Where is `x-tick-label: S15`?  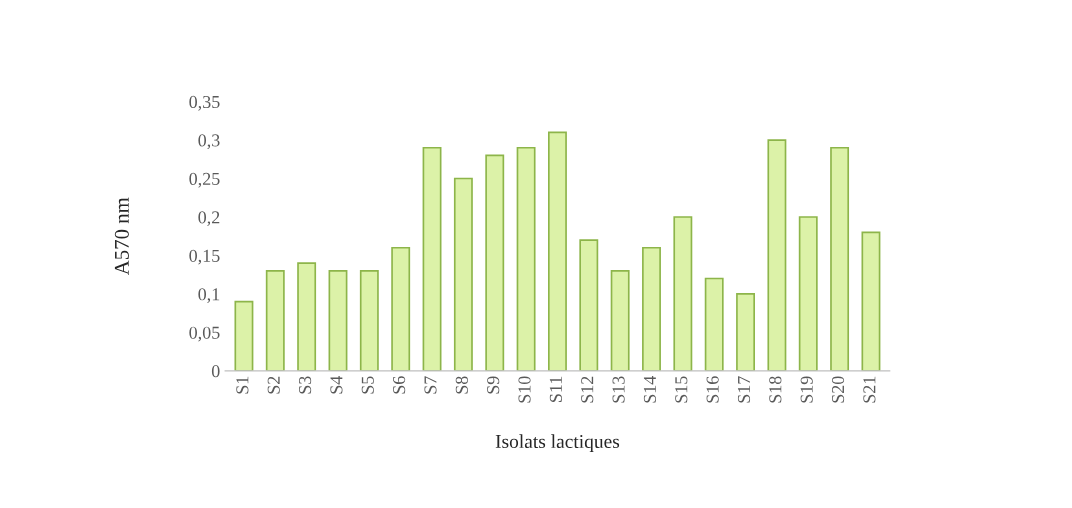
x-tick-label: S15 is located at coordinates (681, 389).